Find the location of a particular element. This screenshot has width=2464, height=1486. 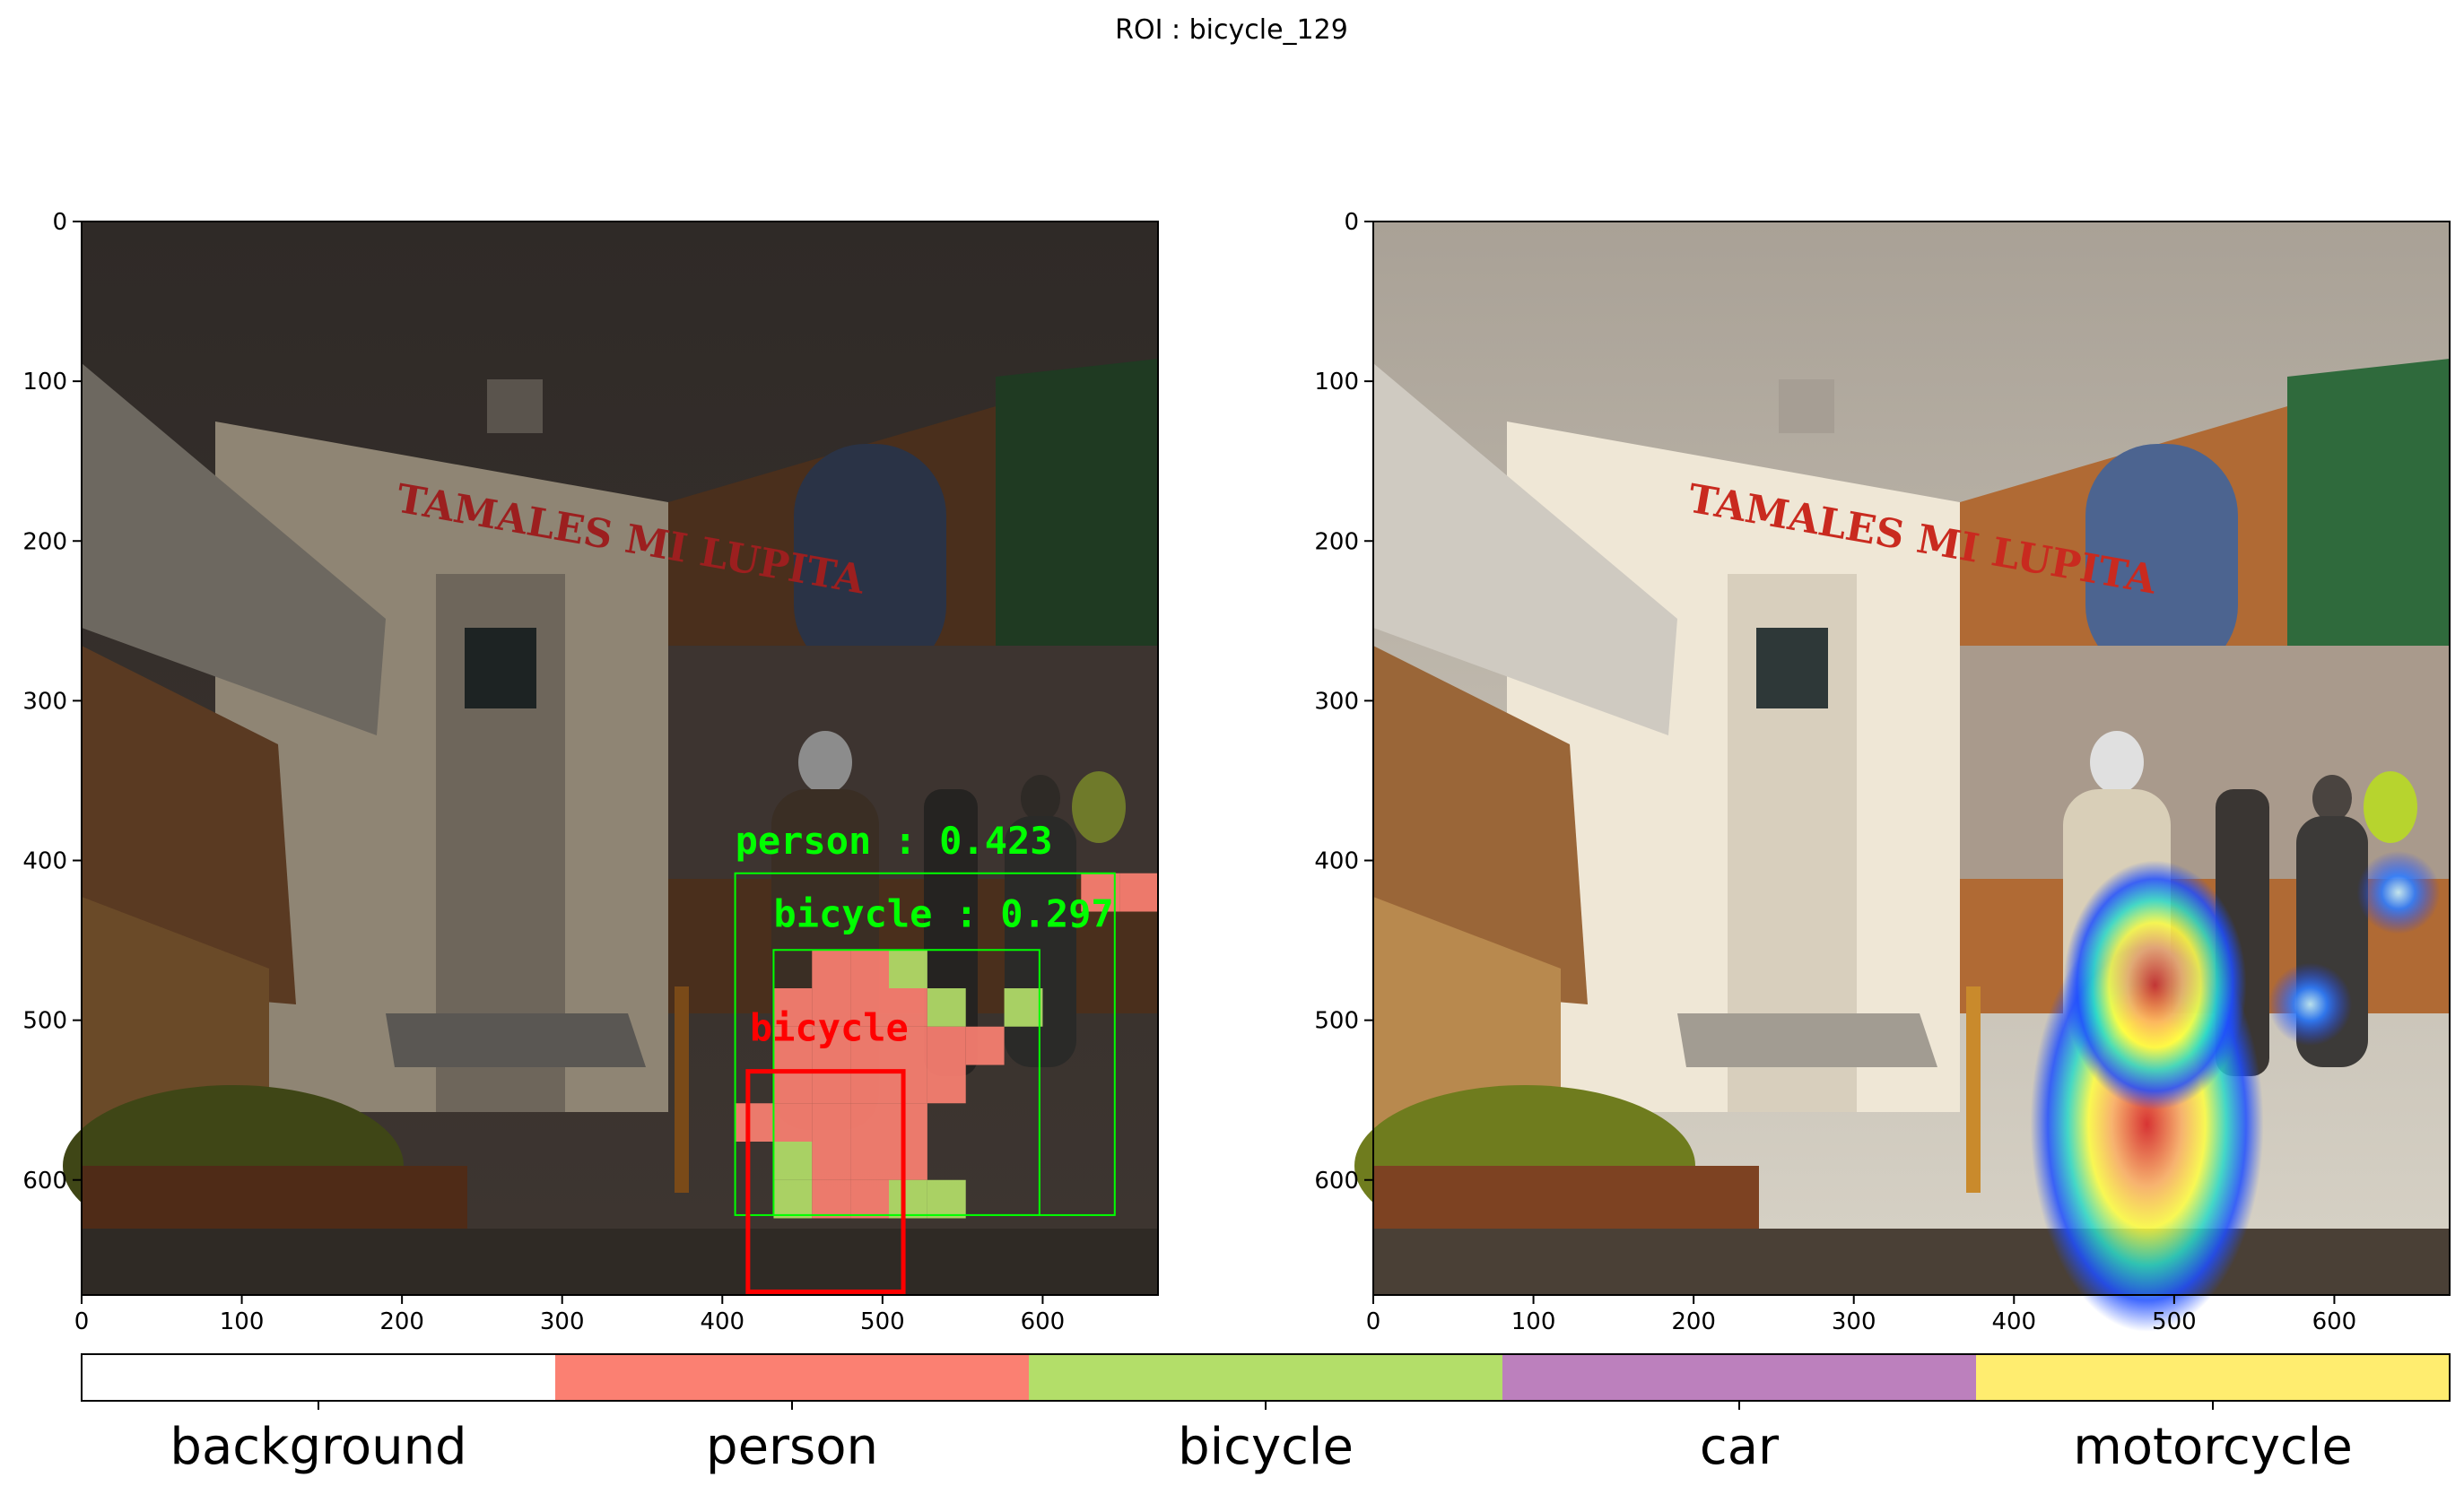

legend-swatch-motorcycle is located at coordinates (2213, 1377).